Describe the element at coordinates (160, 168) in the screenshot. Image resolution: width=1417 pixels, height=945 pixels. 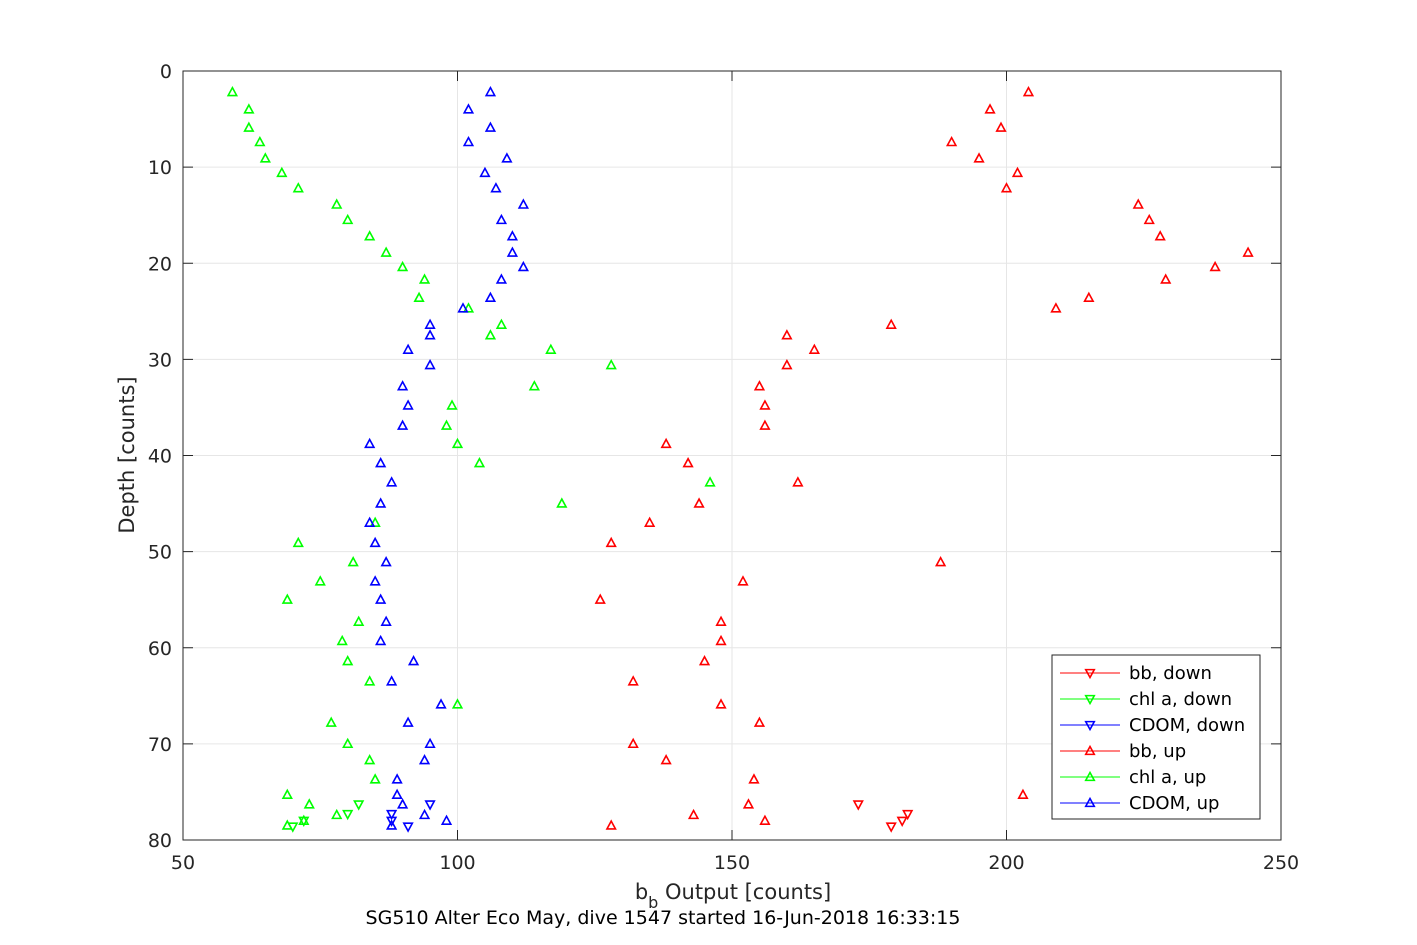
I see `y-tick-label: 10` at that location.